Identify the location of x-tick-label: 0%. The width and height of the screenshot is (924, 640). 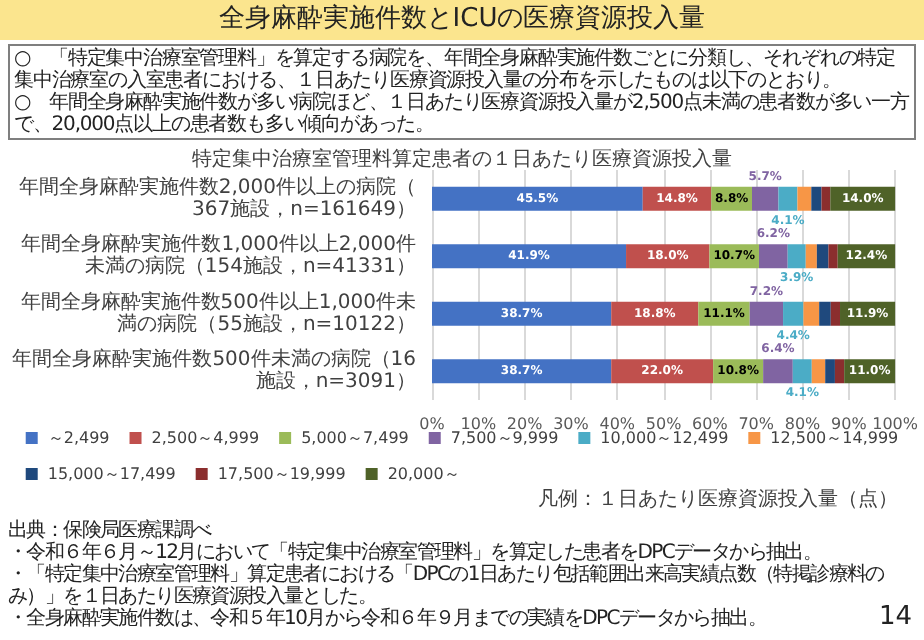
(432, 424).